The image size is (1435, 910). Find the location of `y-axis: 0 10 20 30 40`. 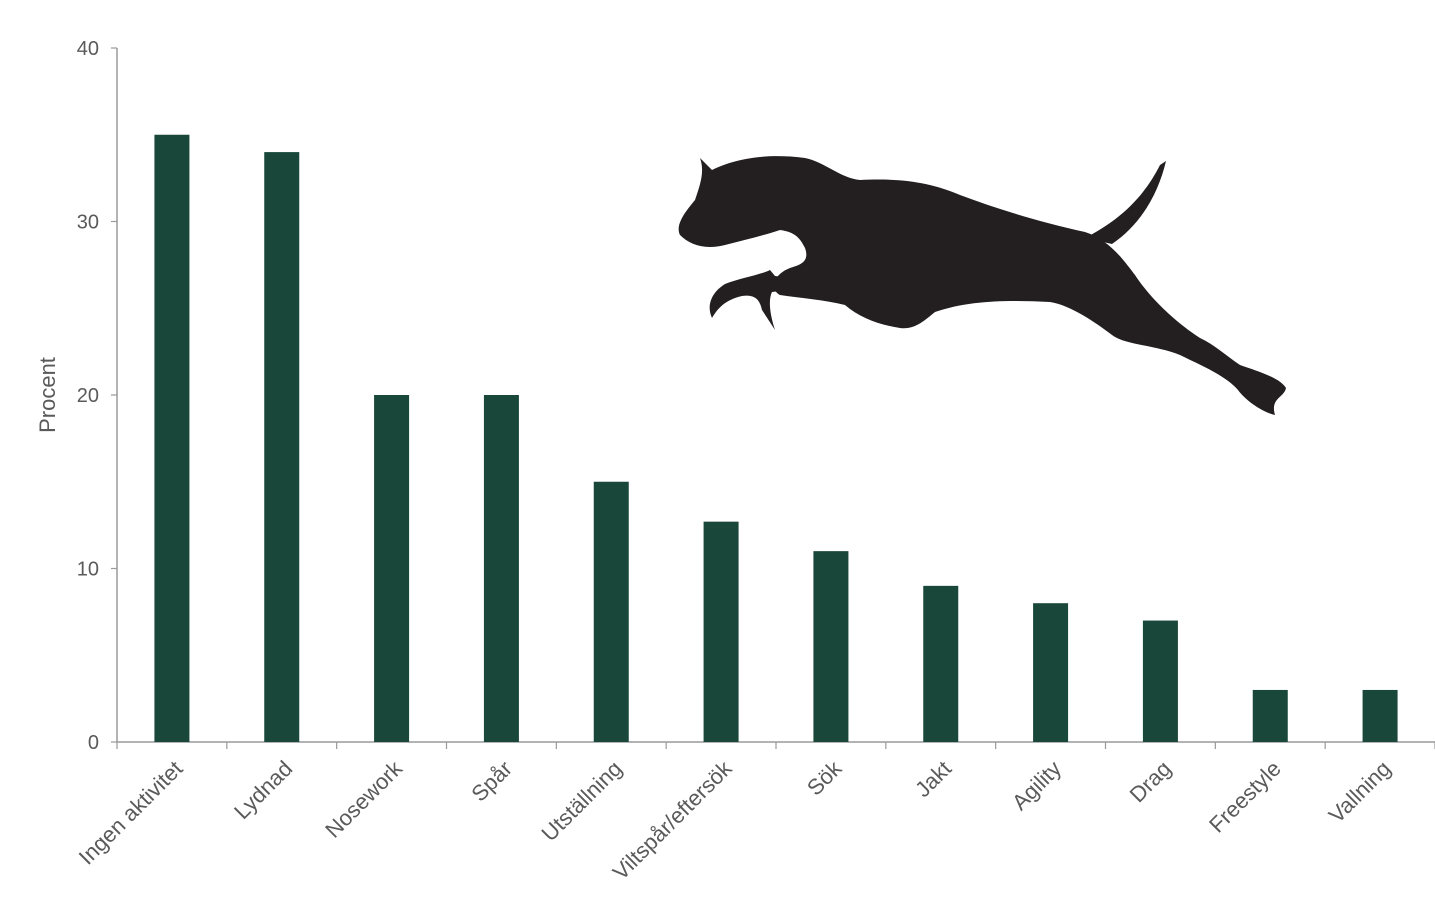

y-axis: 0 10 20 30 40 is located at coordinates (97, 396).